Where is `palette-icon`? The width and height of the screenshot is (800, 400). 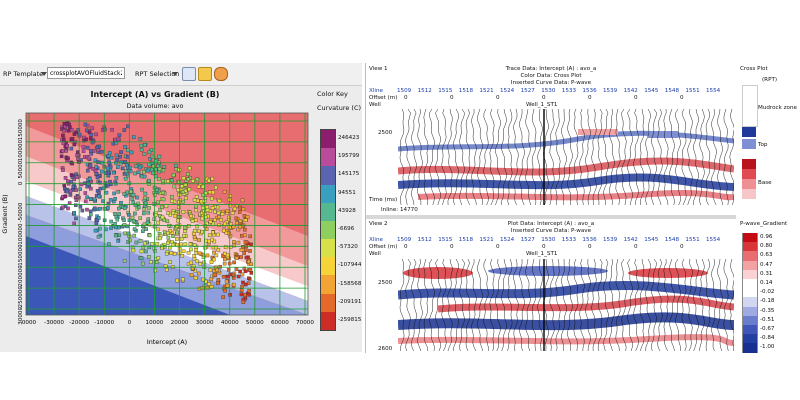 palette-icon is located at coordinates (221, 74).